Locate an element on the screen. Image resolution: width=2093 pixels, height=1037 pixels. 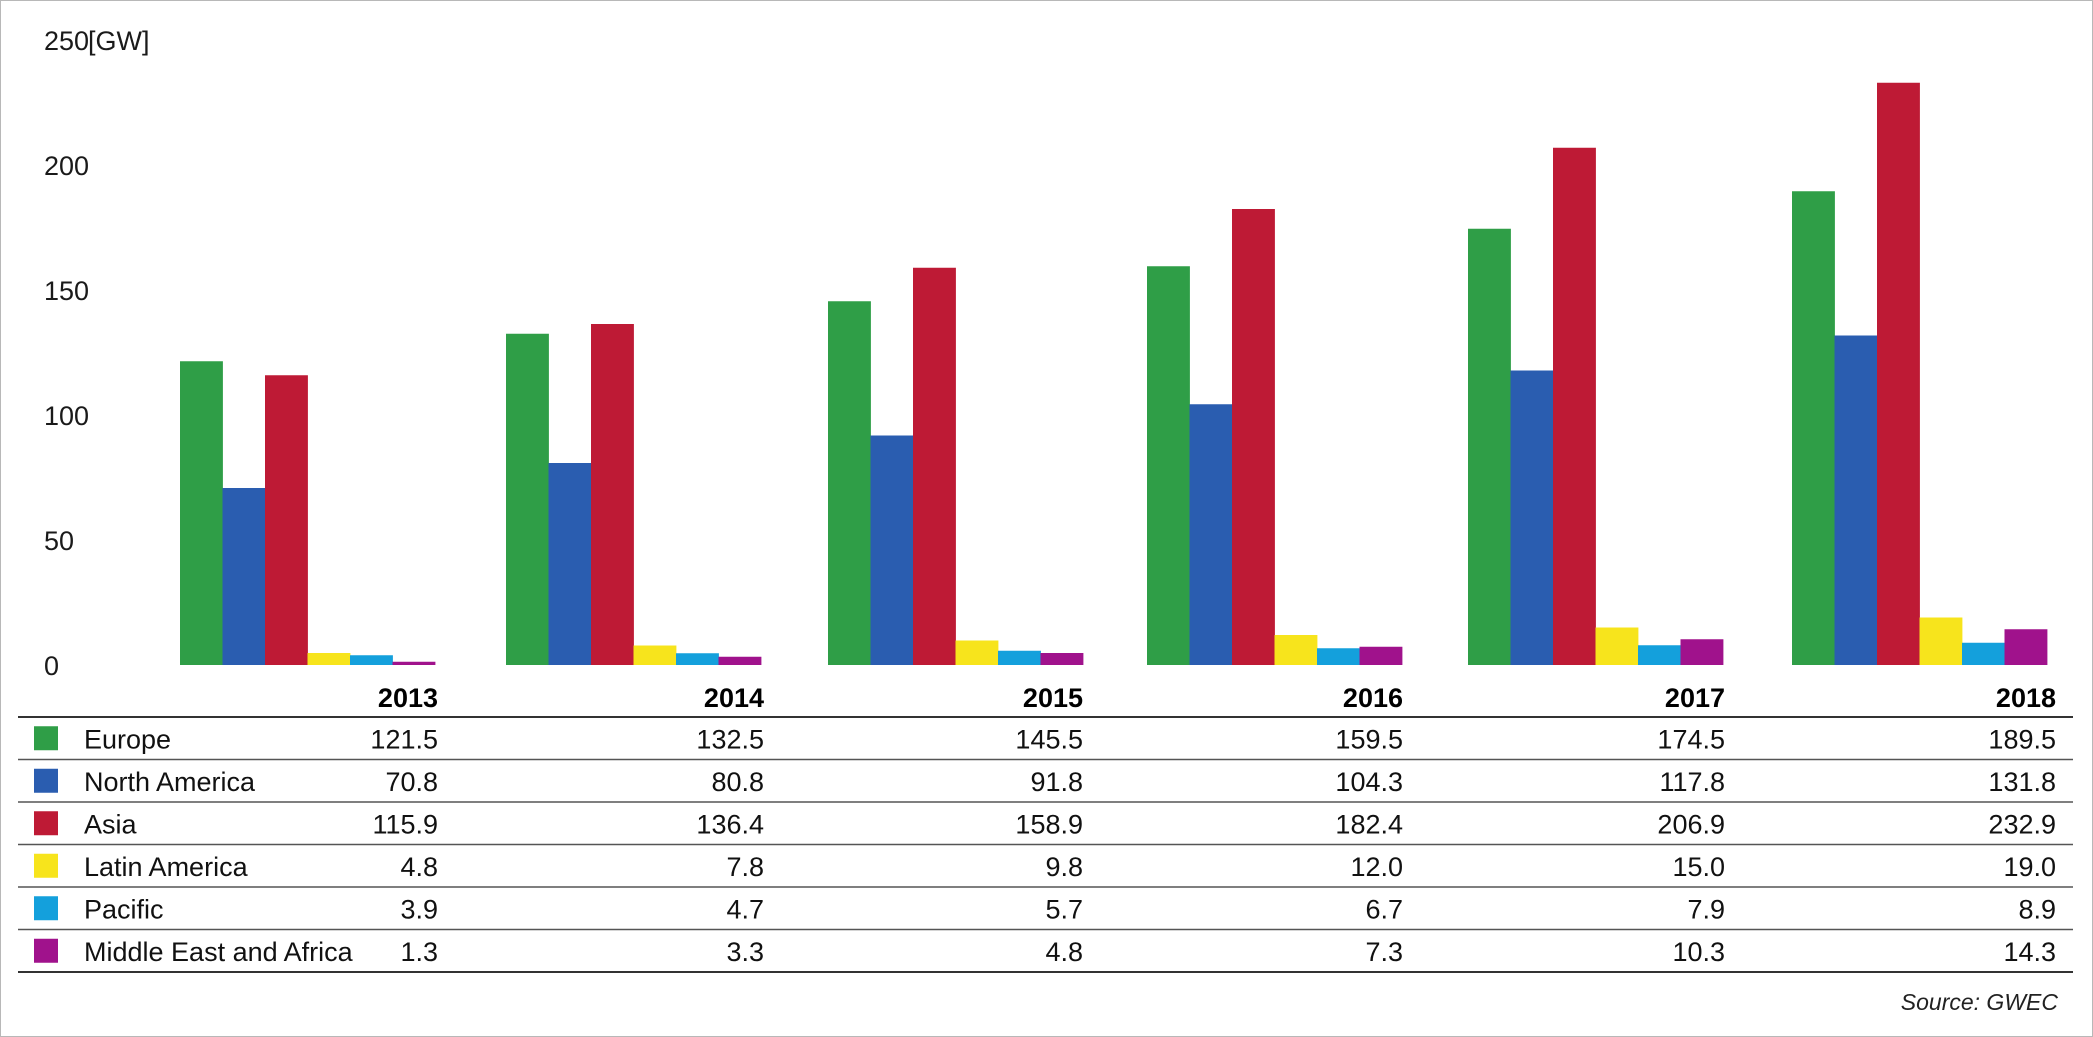
x-tick-label: 2015 is located at coordinates (1053, 698).